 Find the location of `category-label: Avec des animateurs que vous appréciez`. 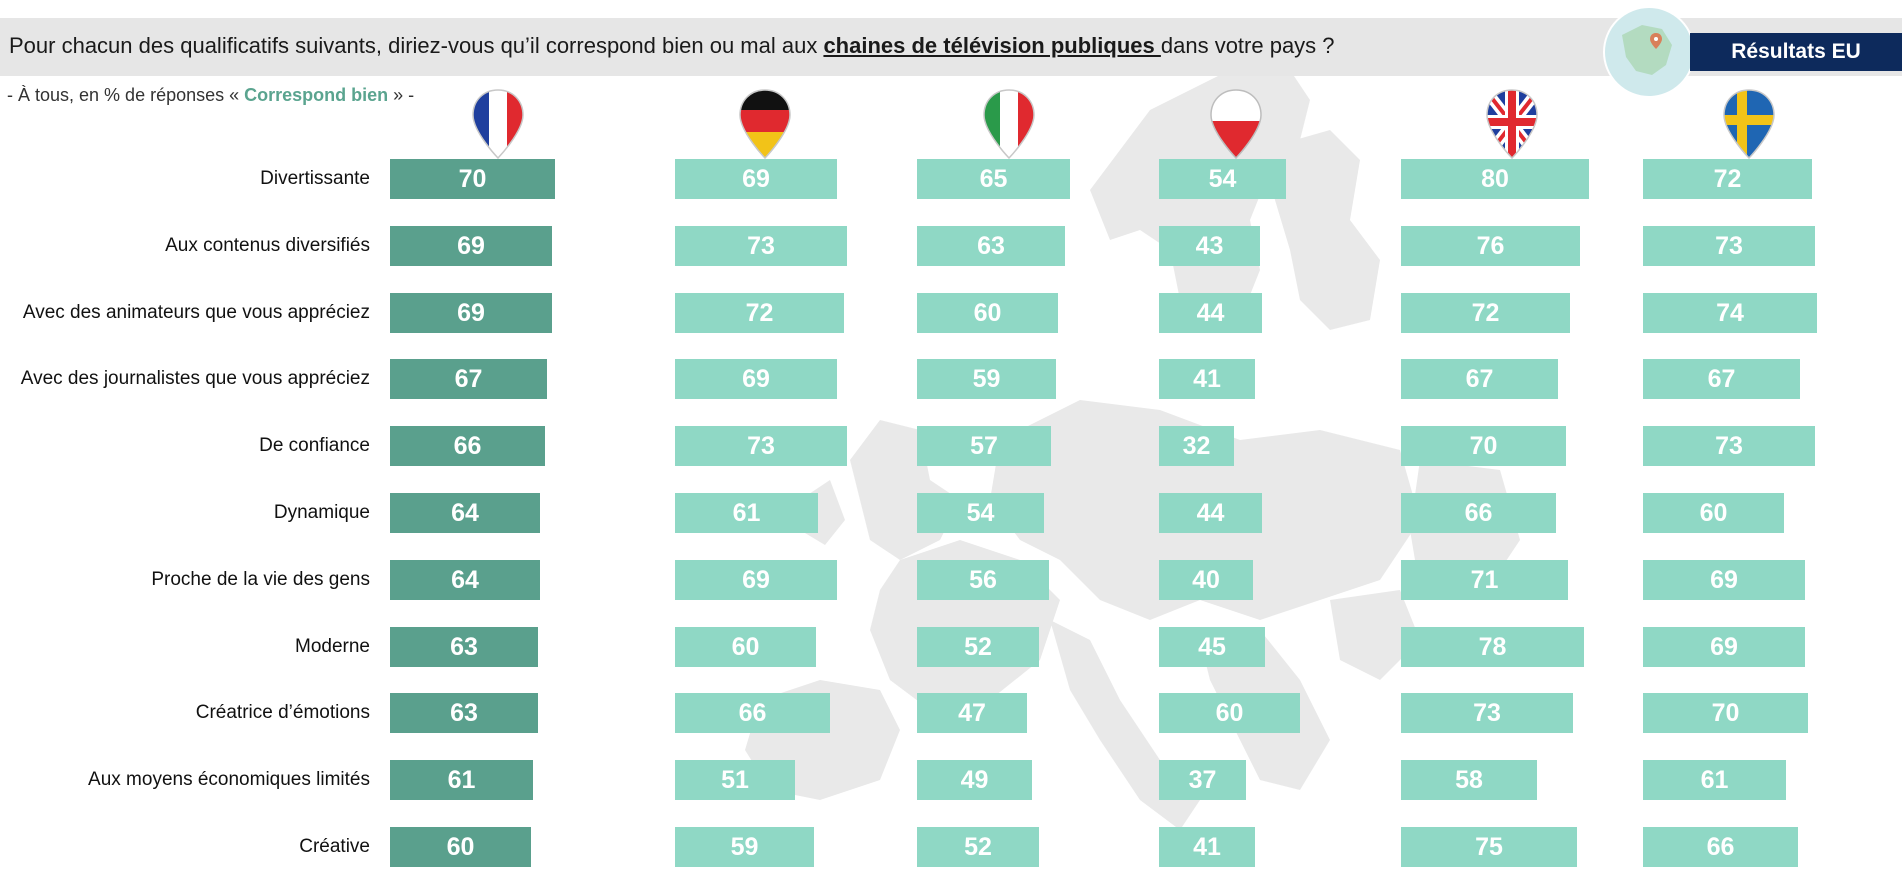

category-label: Avec des animateurs que vous appréciez is located at coordinates (196, 312).